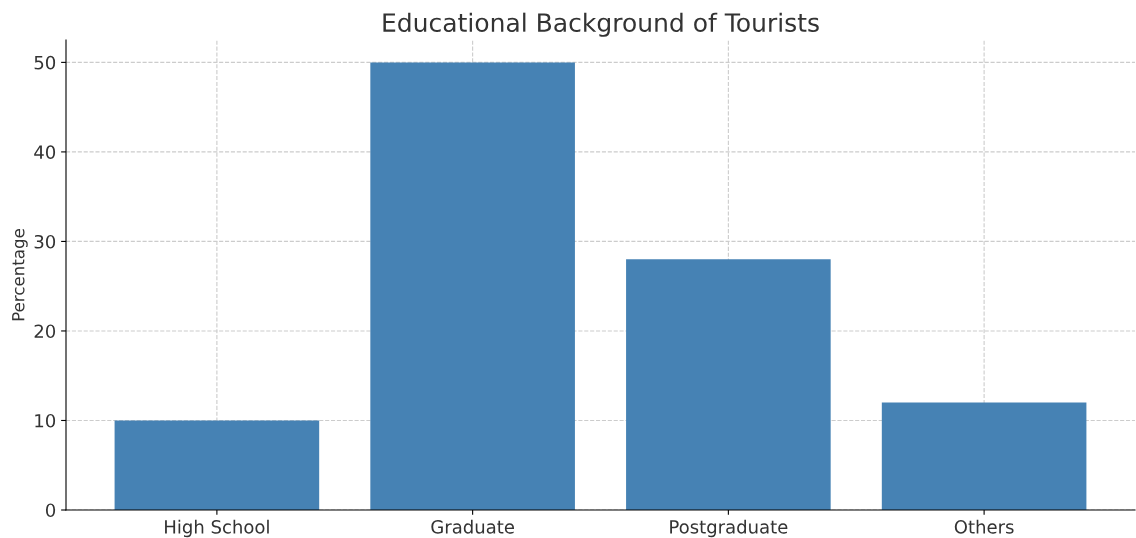 The width and height of the screenshot is (1136, 538). What do you see at coordinates (217, 528) in the screenshot?
I see `x-tick-label: High School` at bounding box center [217, 528].